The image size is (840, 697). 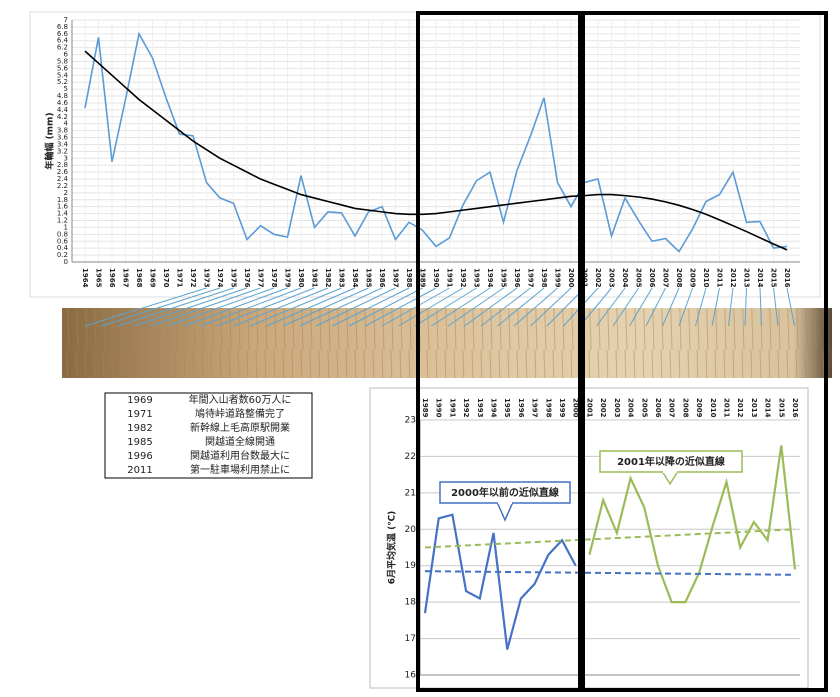 What do you see at coordinates (672, 408) in the screenshot?
I see `x-tick-label: 2007` at bounding box center [672, 408].